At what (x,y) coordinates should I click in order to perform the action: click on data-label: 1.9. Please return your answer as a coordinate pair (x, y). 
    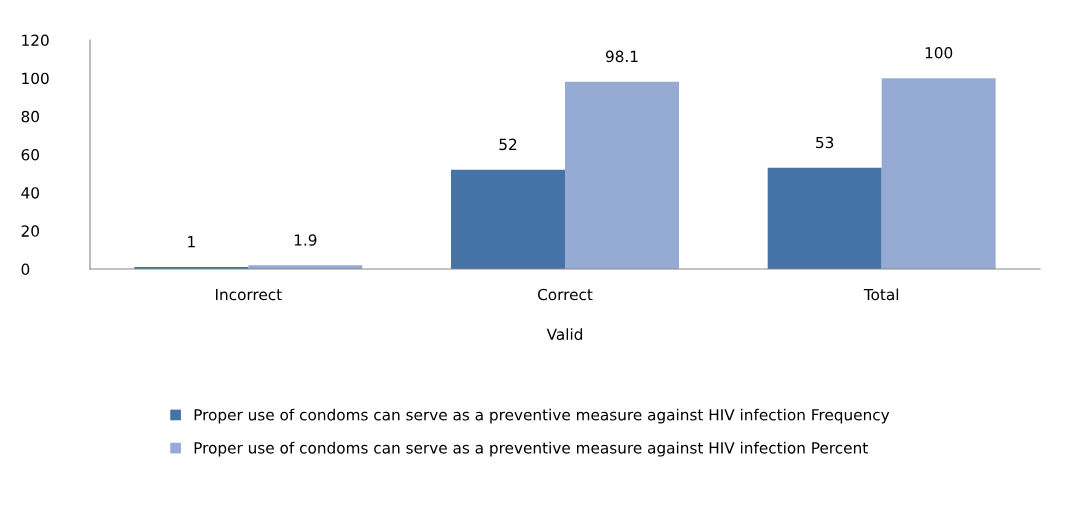
    Looking at the image, I should click on (305, 240).